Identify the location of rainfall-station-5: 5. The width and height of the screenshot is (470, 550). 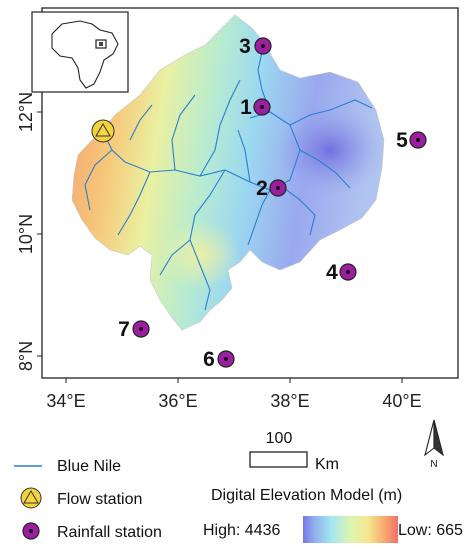
(411, 140).